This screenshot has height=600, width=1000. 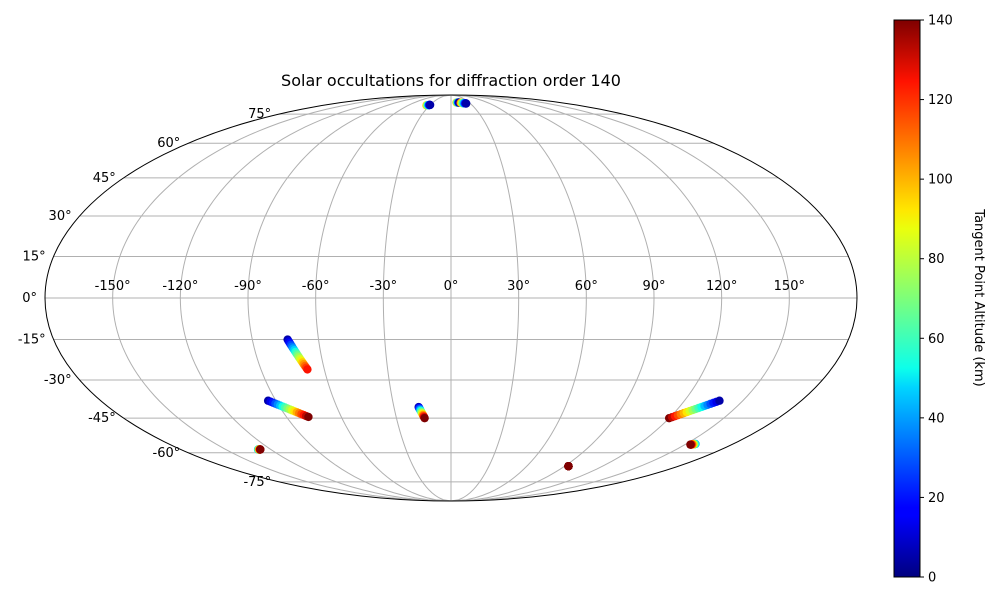 I want to click on colorbar-tick-label: 60, so click(x=936, y=339).